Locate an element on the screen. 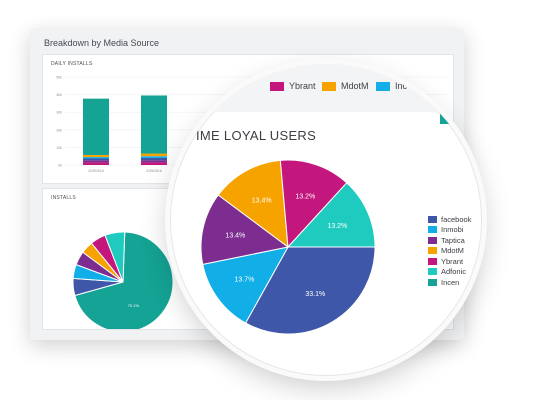 The height and width of the screenshot is (400, 535). legend-label: MdotM is located at coordinates (452, 251).